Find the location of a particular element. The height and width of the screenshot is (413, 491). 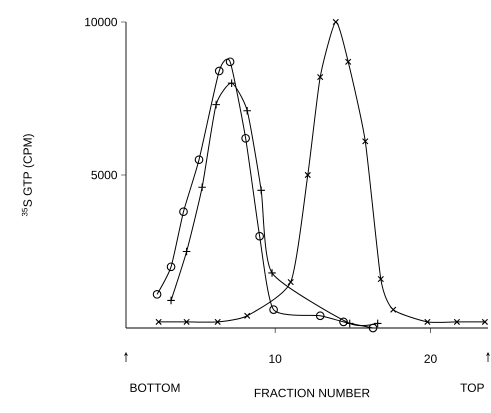

y-tick-label: 5000 is located at coordinates (104, 175).